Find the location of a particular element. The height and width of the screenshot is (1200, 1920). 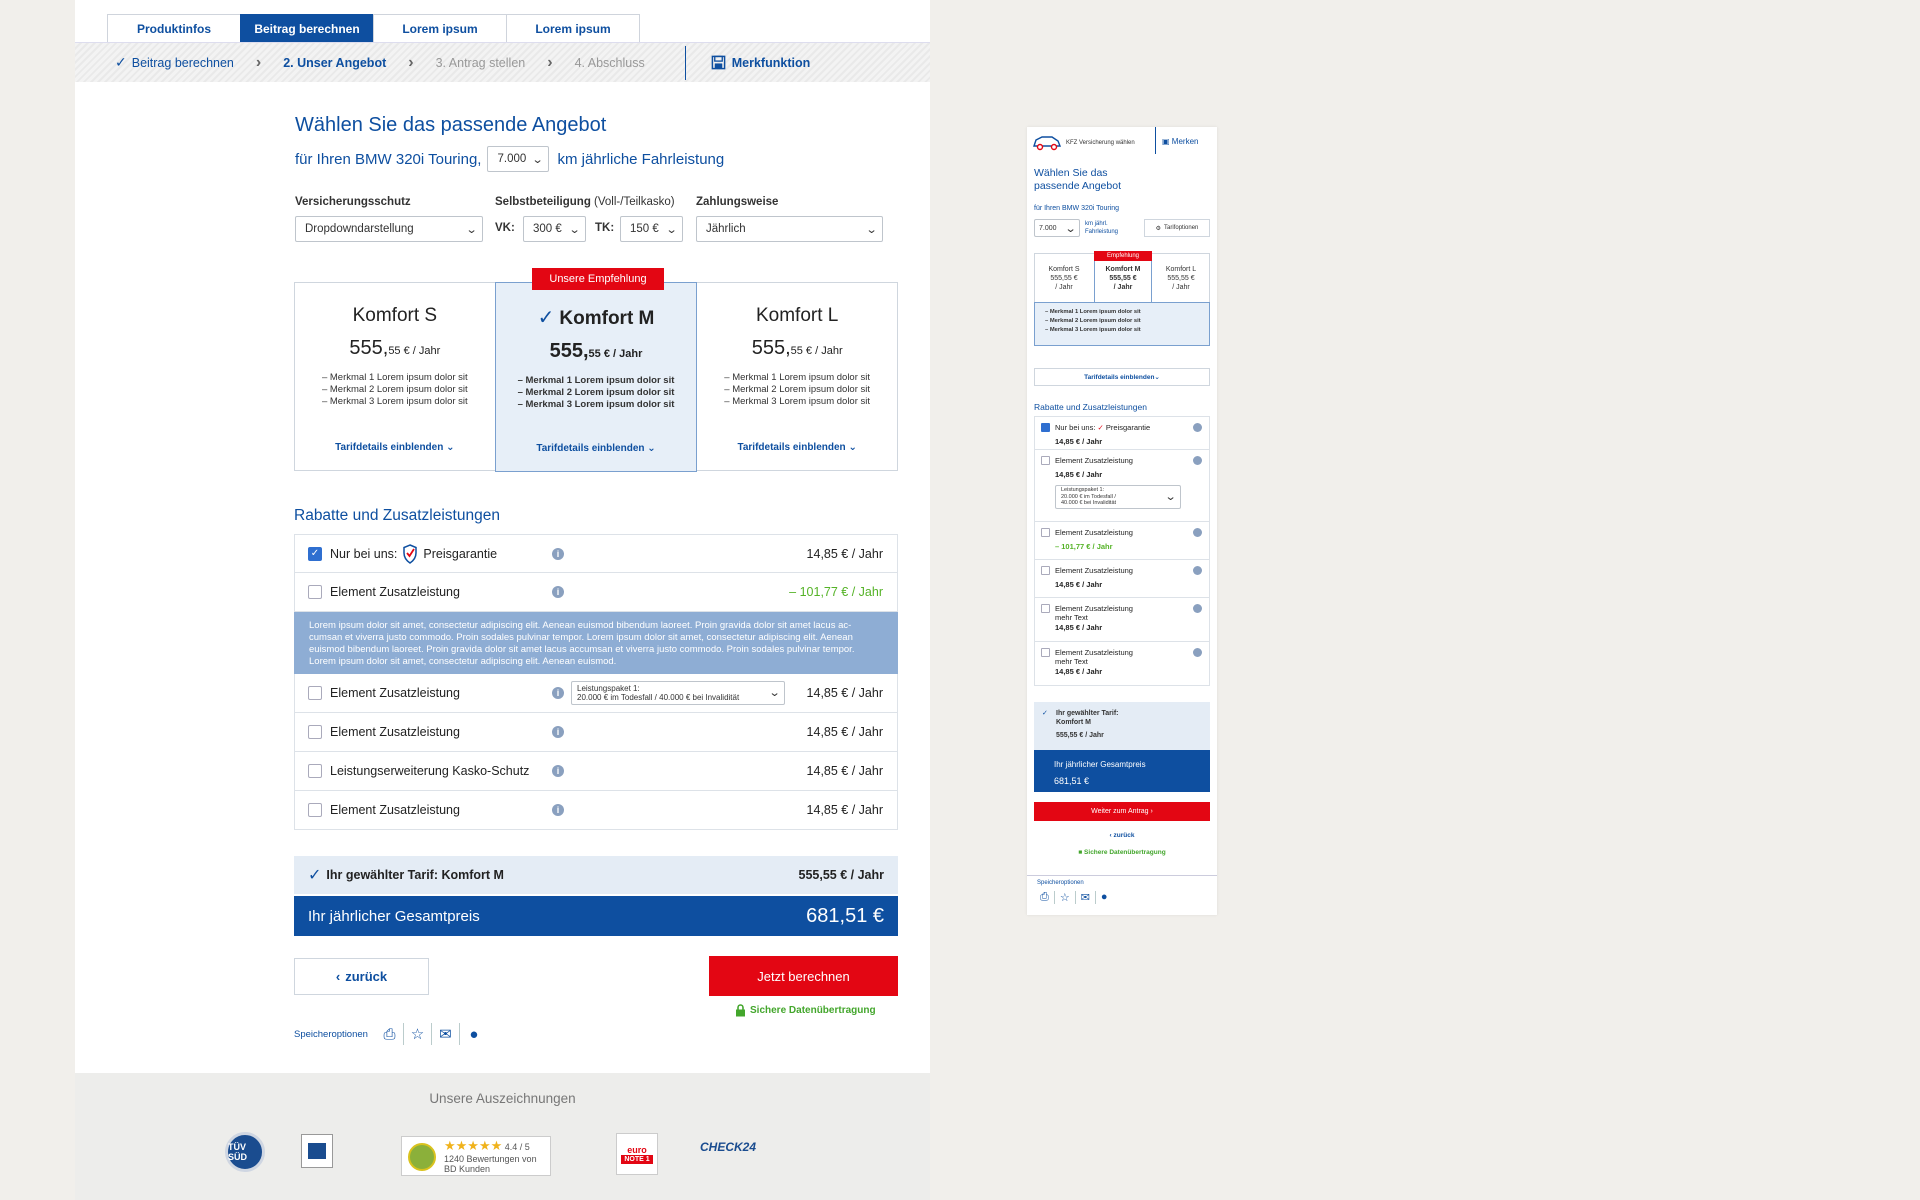

m-card-l: Komfort L 555,55 € / Jahr is located at coordinates (1181, 278).